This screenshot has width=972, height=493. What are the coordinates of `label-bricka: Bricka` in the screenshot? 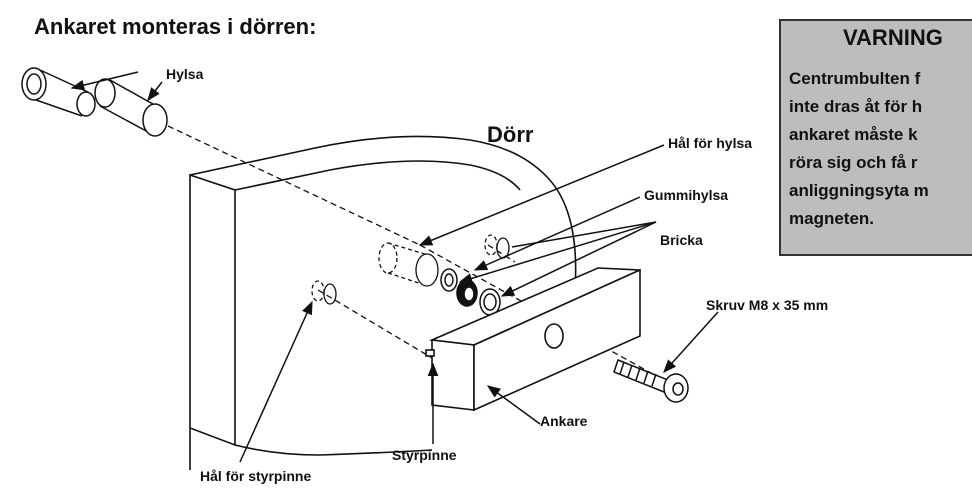 It's located at (681, 240).